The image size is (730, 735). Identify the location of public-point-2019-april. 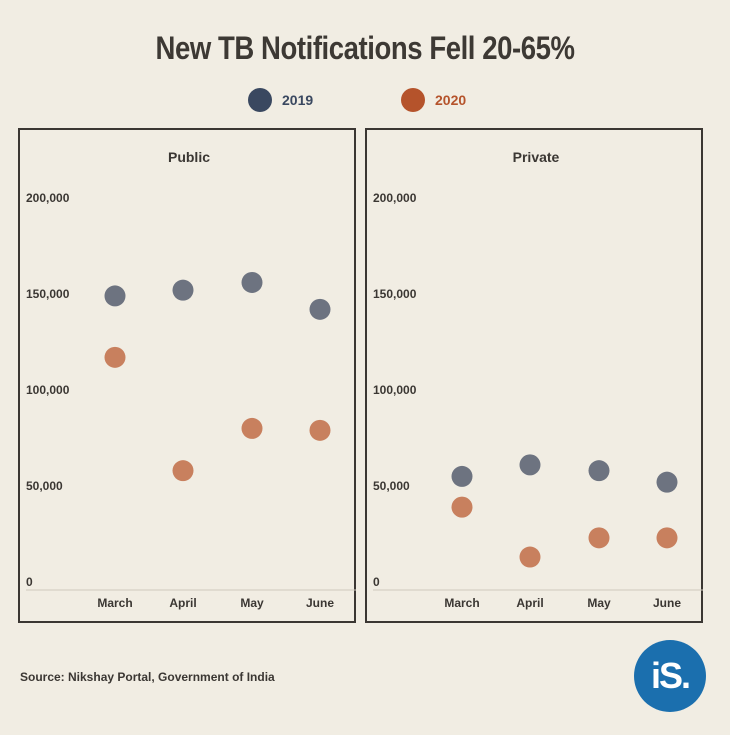
(183, 290).